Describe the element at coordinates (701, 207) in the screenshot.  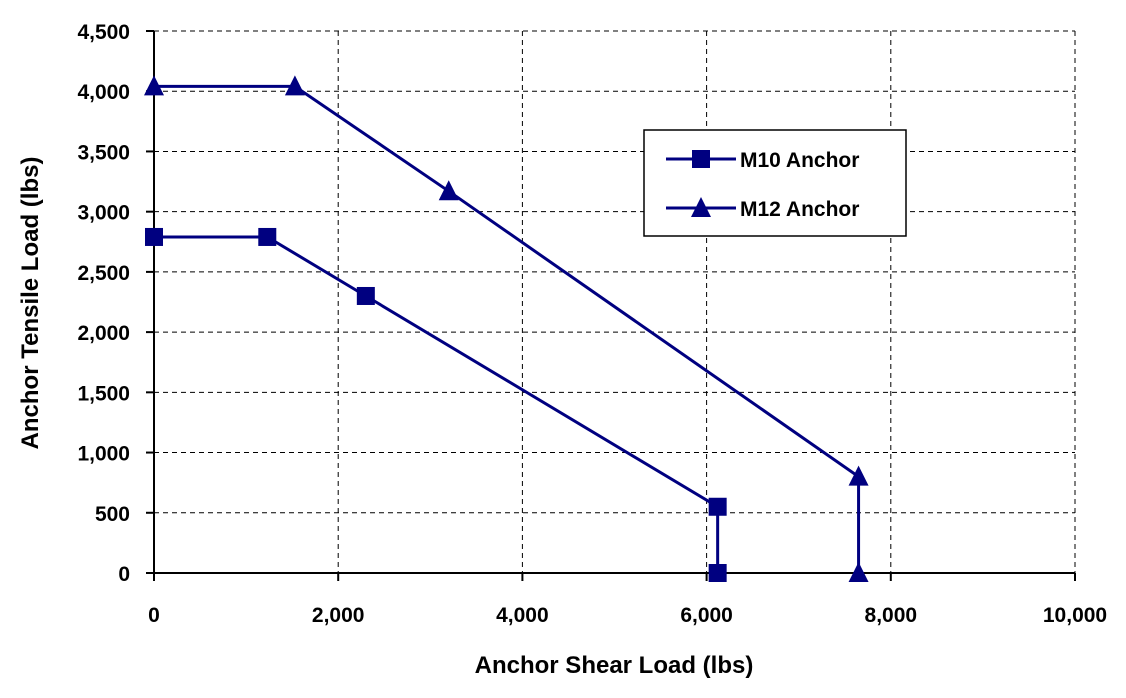
I see `legend-marker-triangle` at that location.